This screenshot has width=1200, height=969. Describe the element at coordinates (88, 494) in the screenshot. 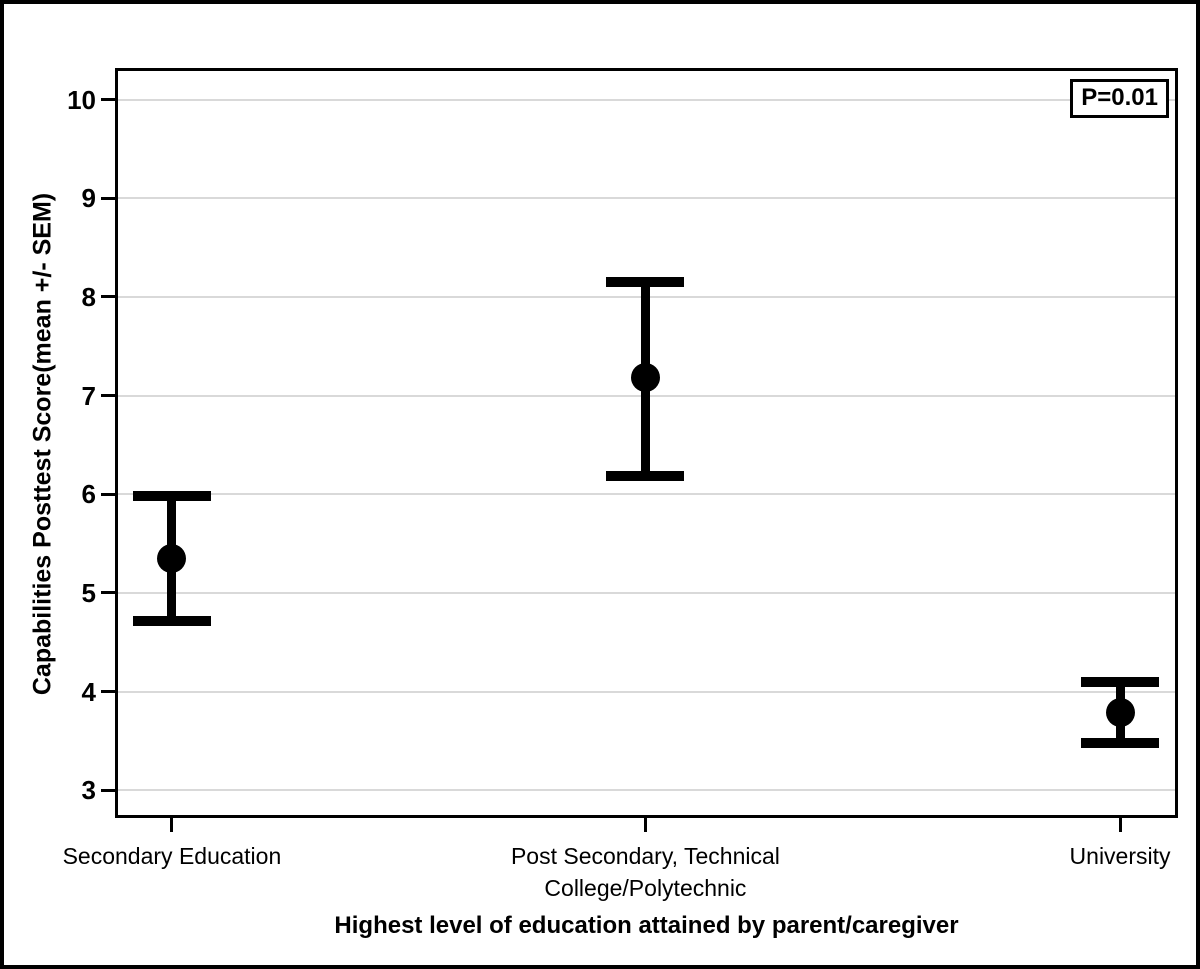

I see `y-tick-label-6: 6` at that location.